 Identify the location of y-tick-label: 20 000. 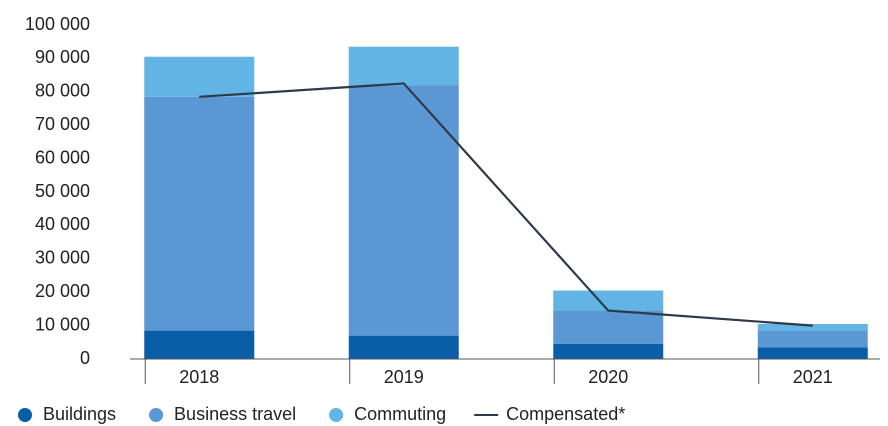
(62, 291).